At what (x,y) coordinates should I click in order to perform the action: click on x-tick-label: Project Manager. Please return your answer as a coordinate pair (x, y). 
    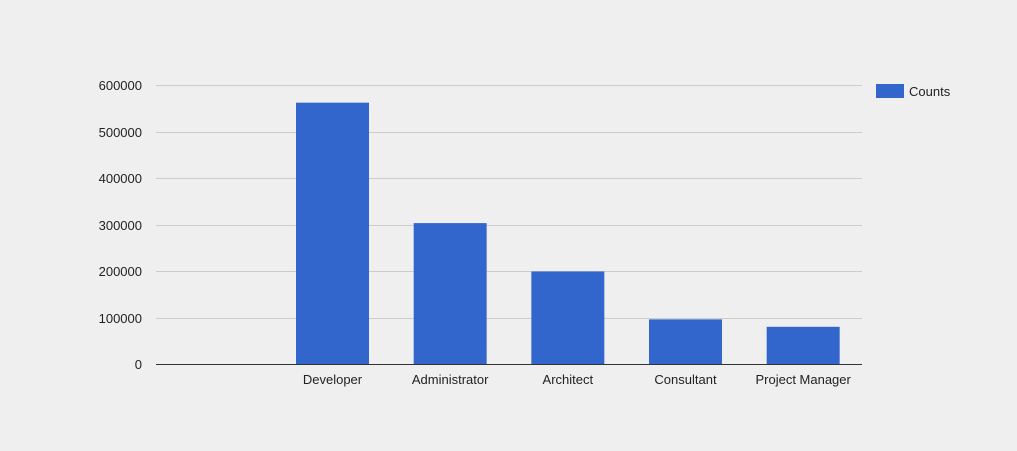
    Looking at the image, I should click on (803, 379).